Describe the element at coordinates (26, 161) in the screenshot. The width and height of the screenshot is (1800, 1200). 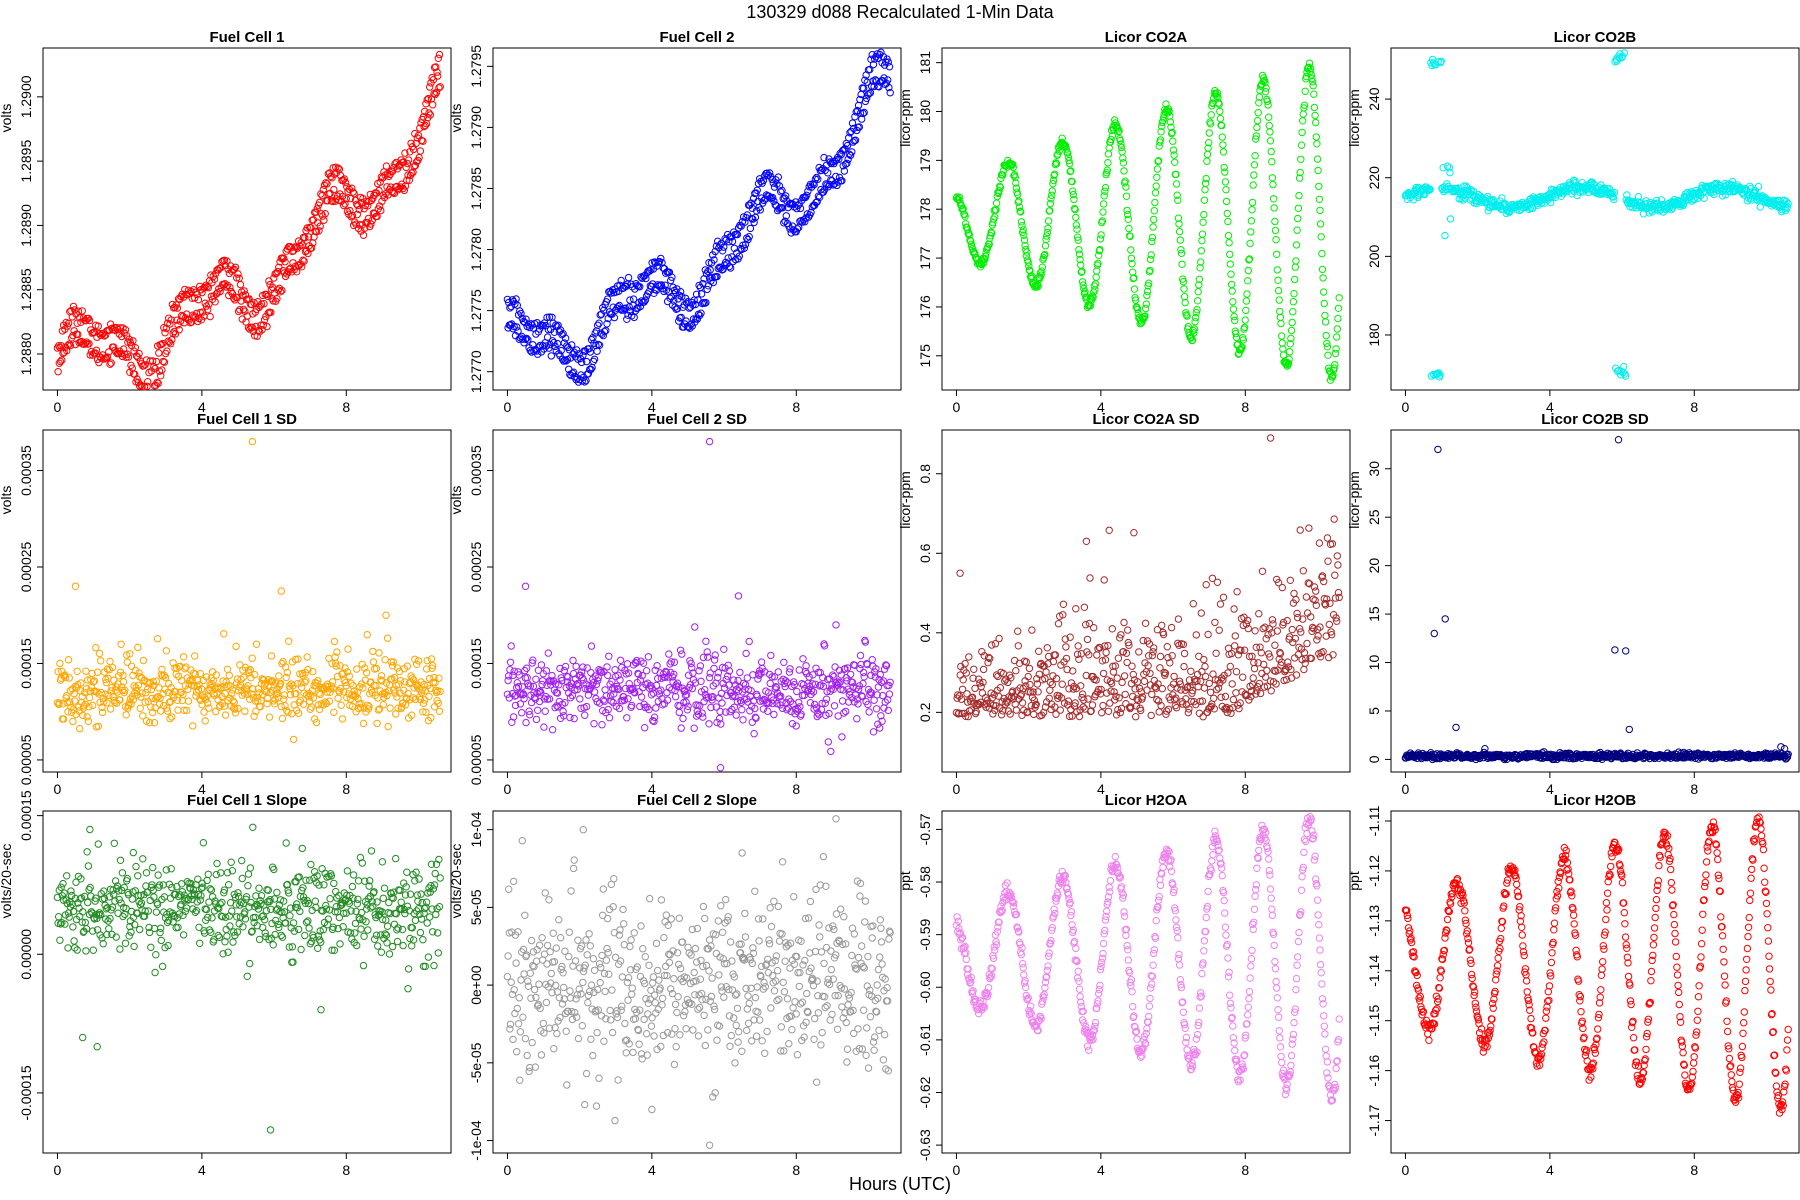
I see `y-tick-label: 1.2895` at that location.